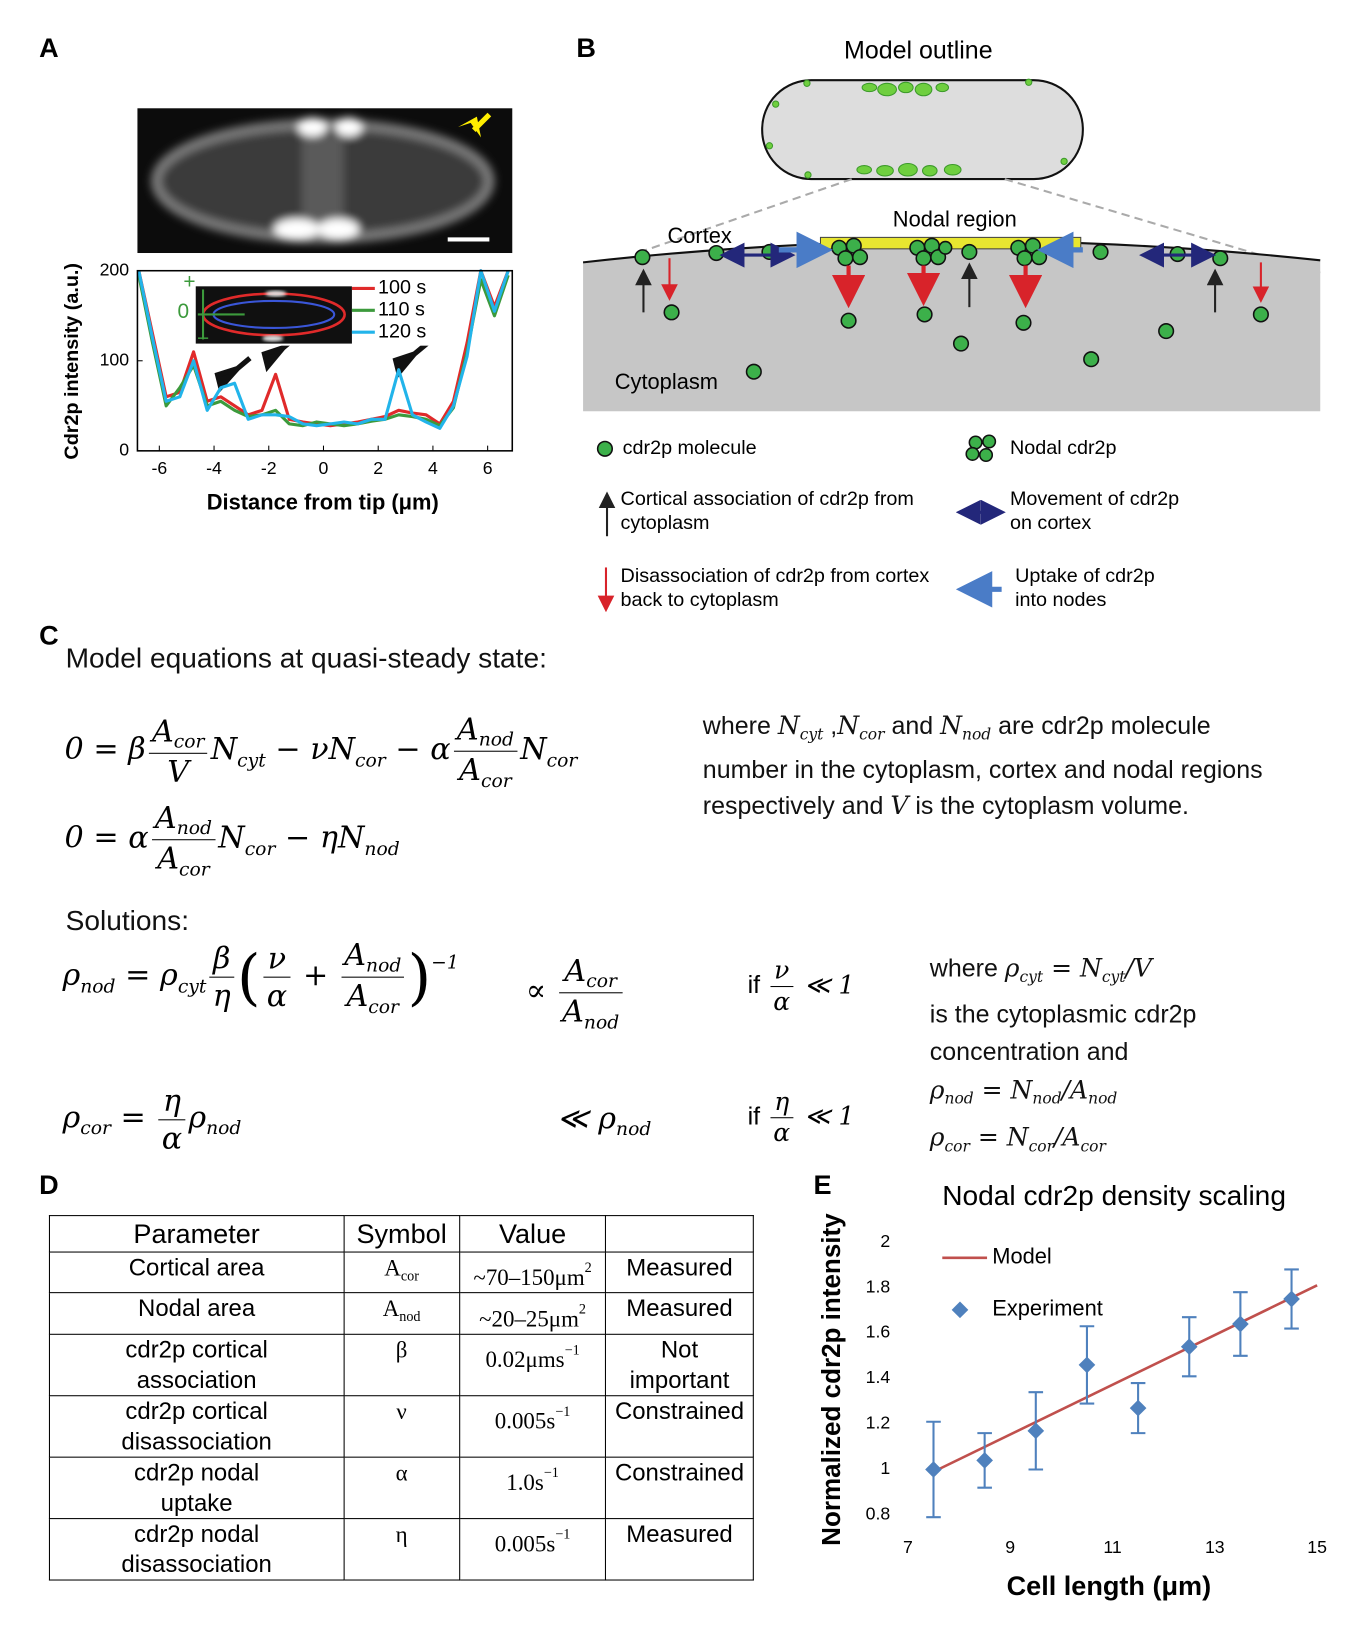 This screenshot has width=1364, height=1639. I want to click on equations-heading: Model equations at quasi-steady state:, so click(306, 658).